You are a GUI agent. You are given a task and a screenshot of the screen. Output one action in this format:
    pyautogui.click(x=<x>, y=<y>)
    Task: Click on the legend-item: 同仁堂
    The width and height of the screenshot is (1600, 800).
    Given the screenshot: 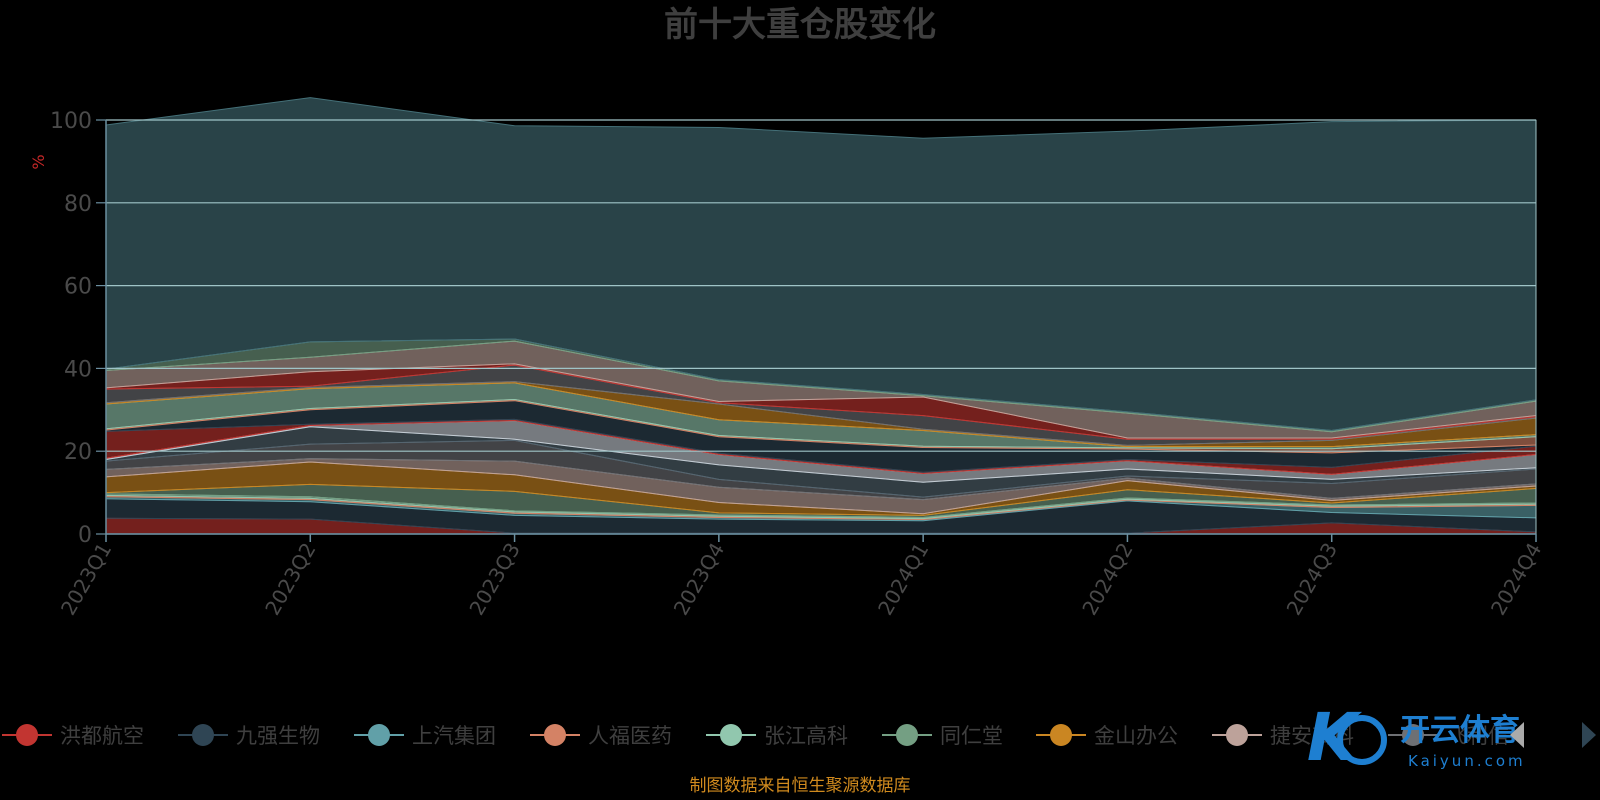 What is the action you would take?
    pyautogui.click(x=942, y=736)
    